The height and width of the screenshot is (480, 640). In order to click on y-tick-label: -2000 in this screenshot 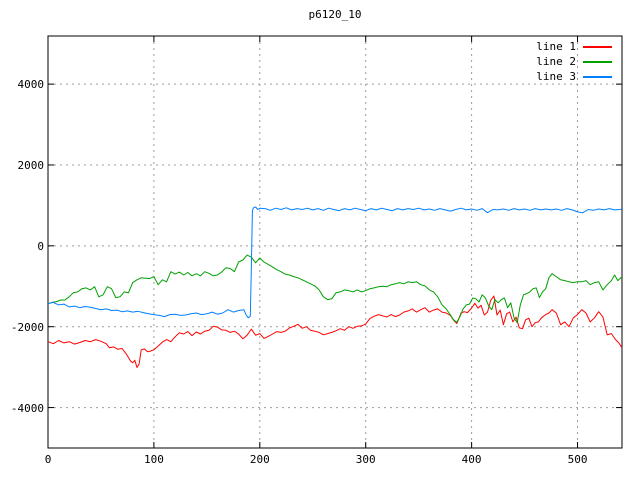, I will do `click(27, 327)`.